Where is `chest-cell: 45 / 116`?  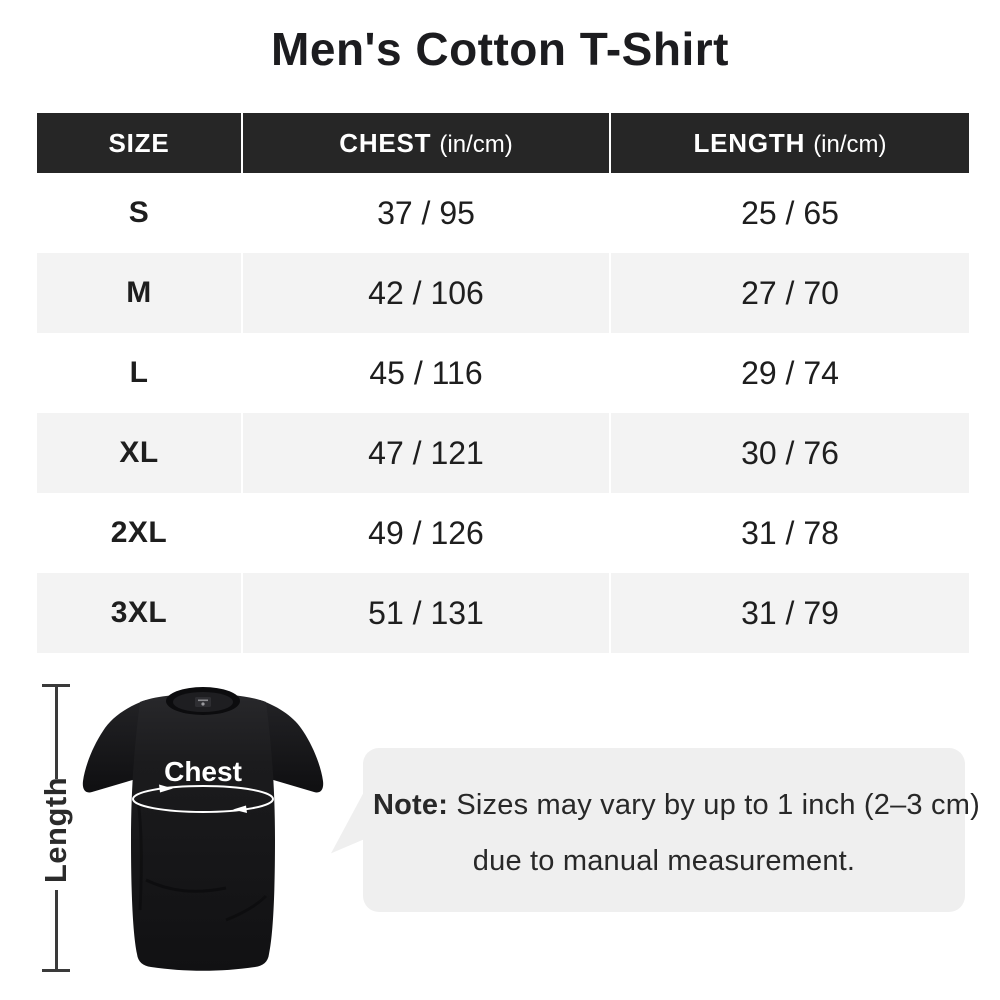
chest-cell: 45 / 116 is located at coordinates (426, 373).